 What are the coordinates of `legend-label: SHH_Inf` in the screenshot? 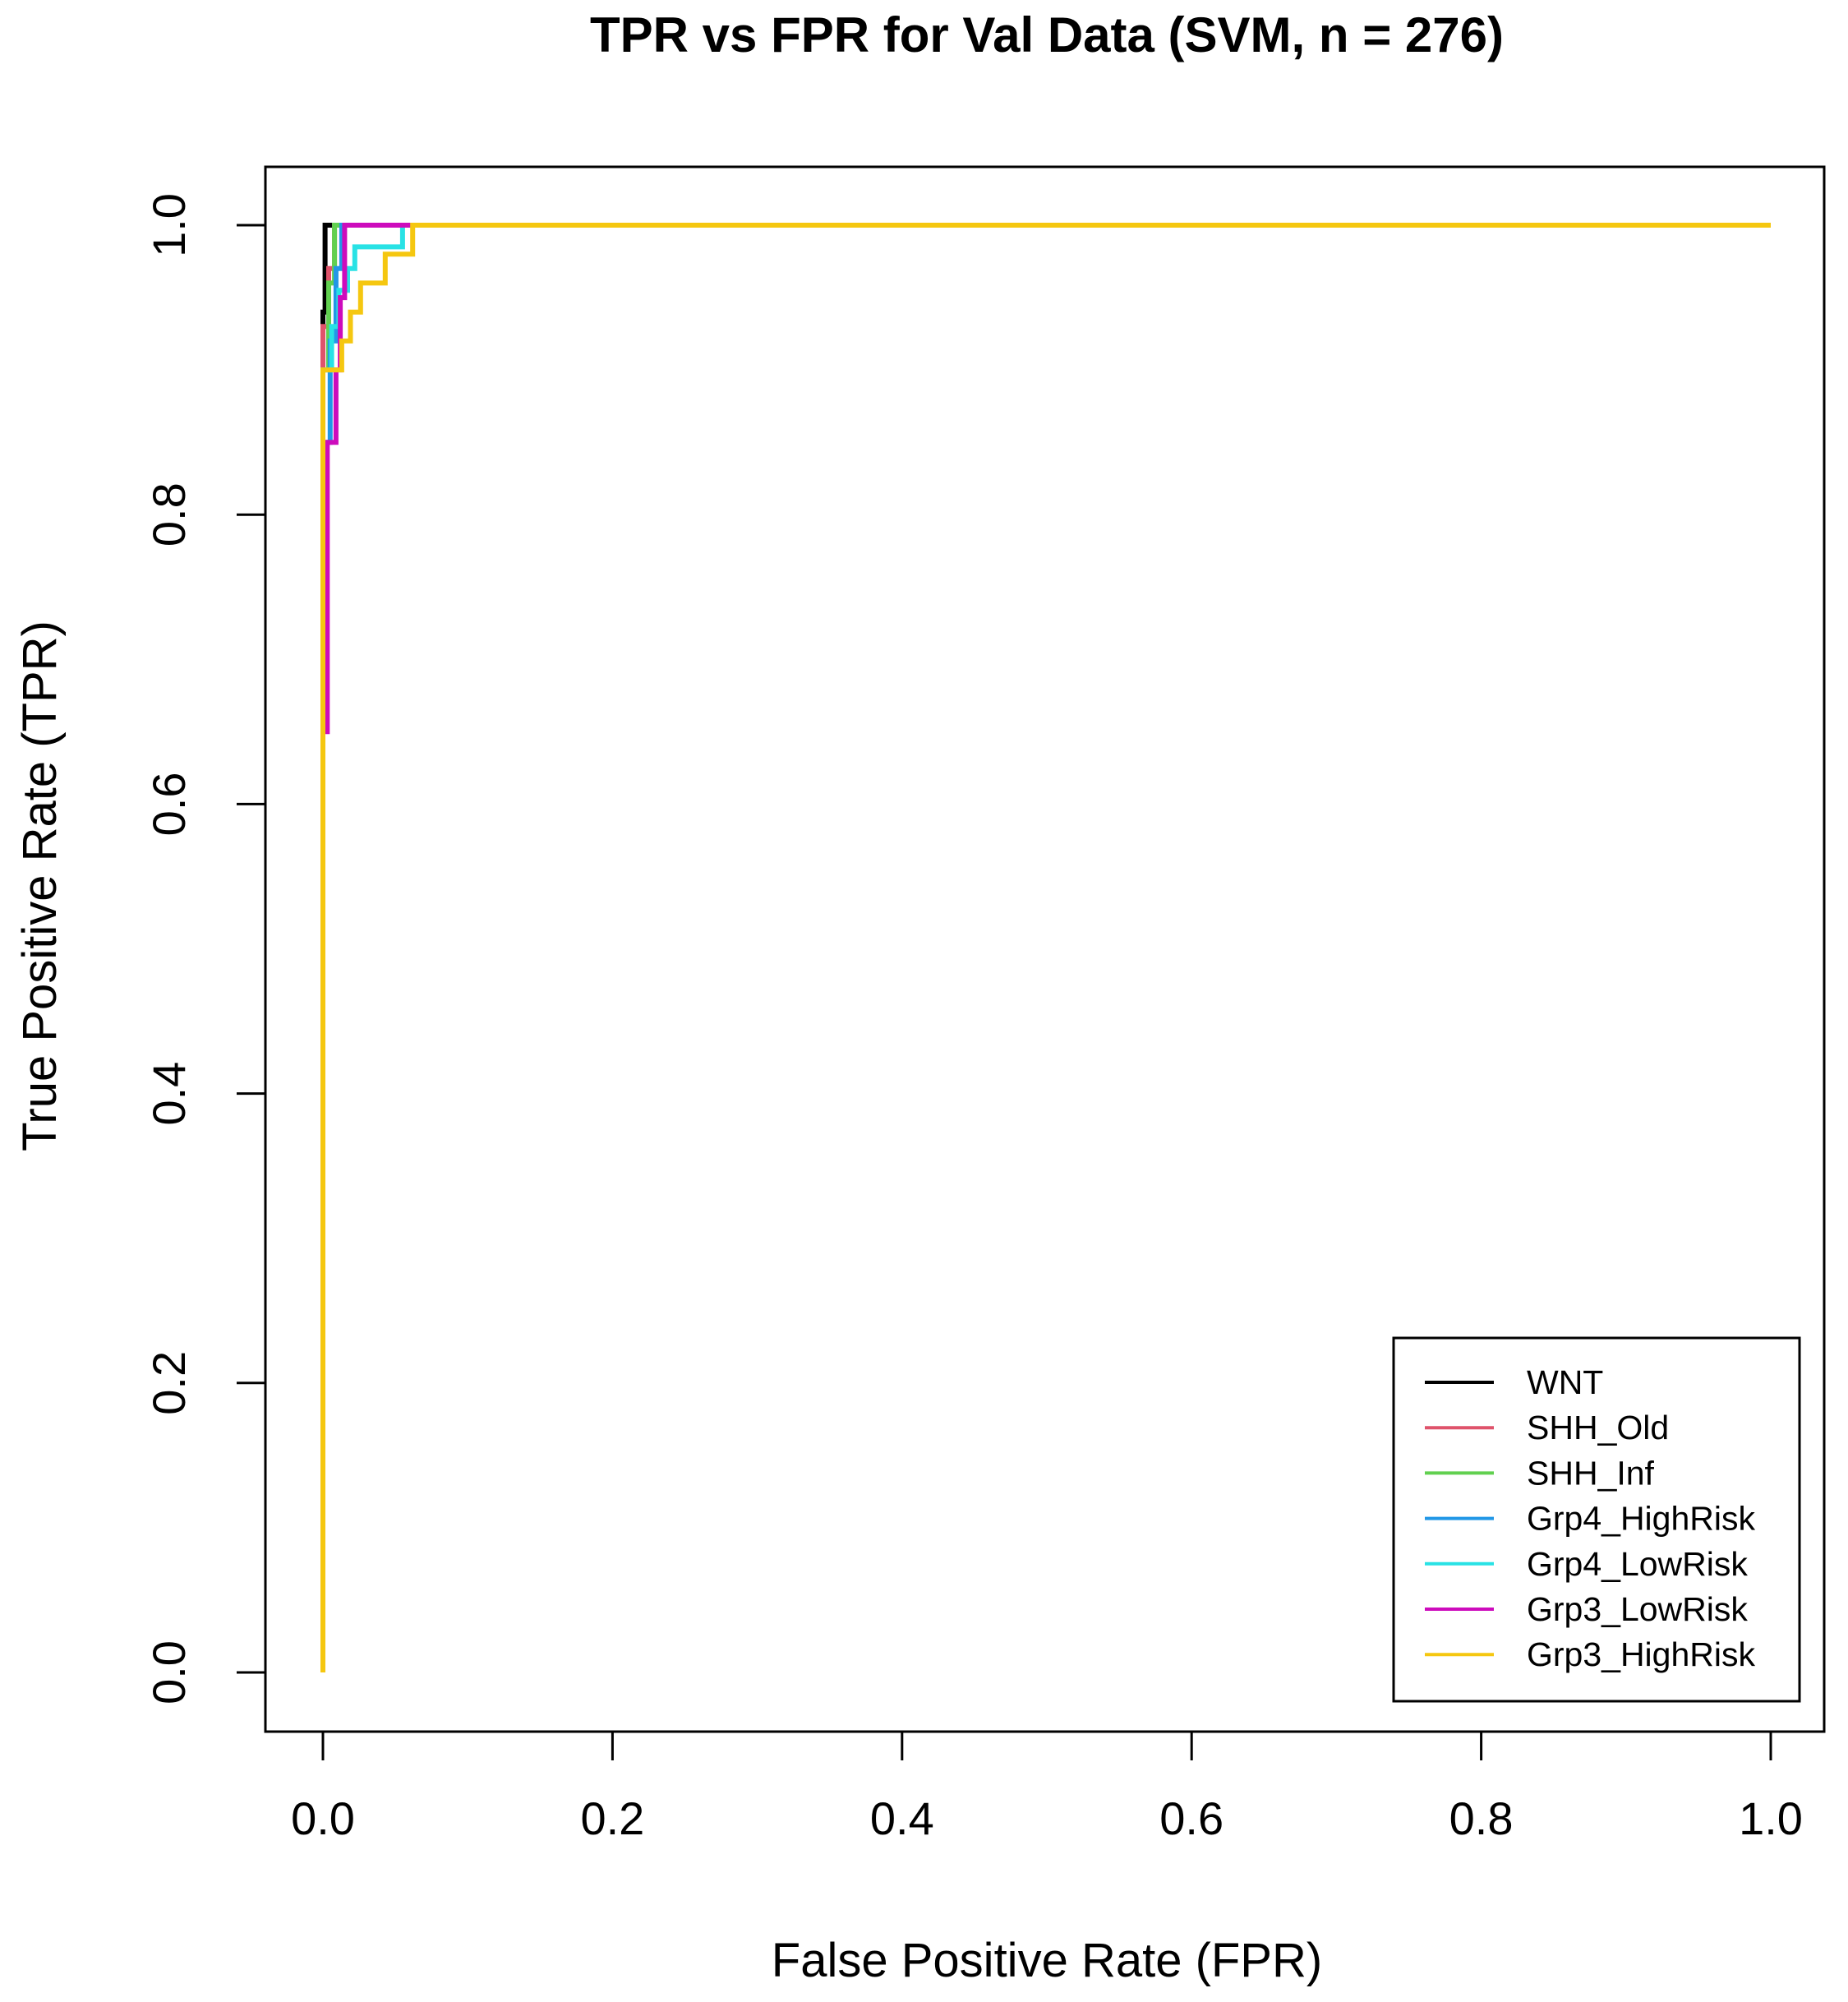 It's located at (1591, 1473).